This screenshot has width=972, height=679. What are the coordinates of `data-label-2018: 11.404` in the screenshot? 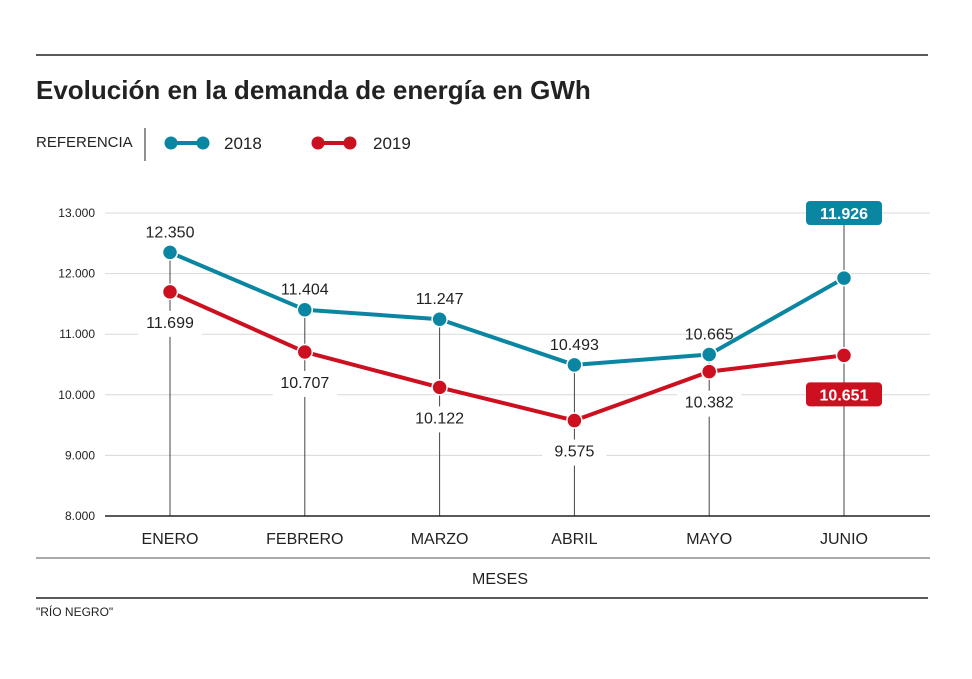 It's located at (305, 290).